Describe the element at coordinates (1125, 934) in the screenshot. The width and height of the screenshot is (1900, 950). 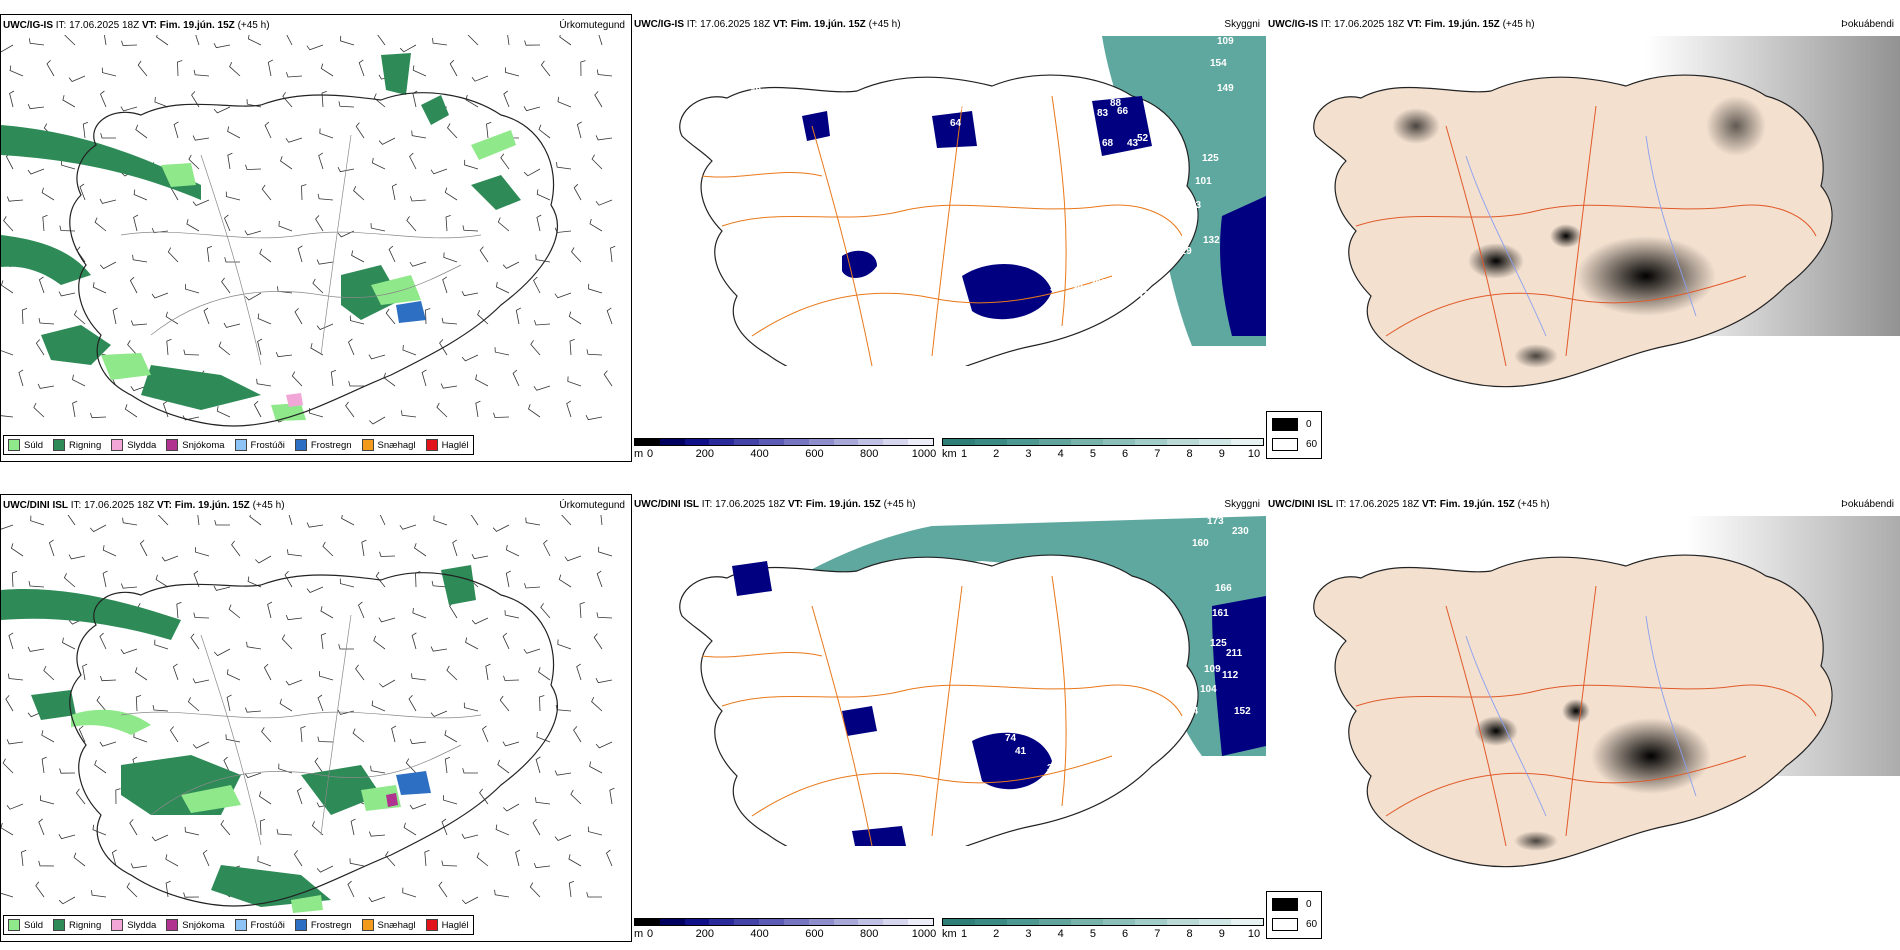
I see `colorbar-tick-label: 6` at that location.